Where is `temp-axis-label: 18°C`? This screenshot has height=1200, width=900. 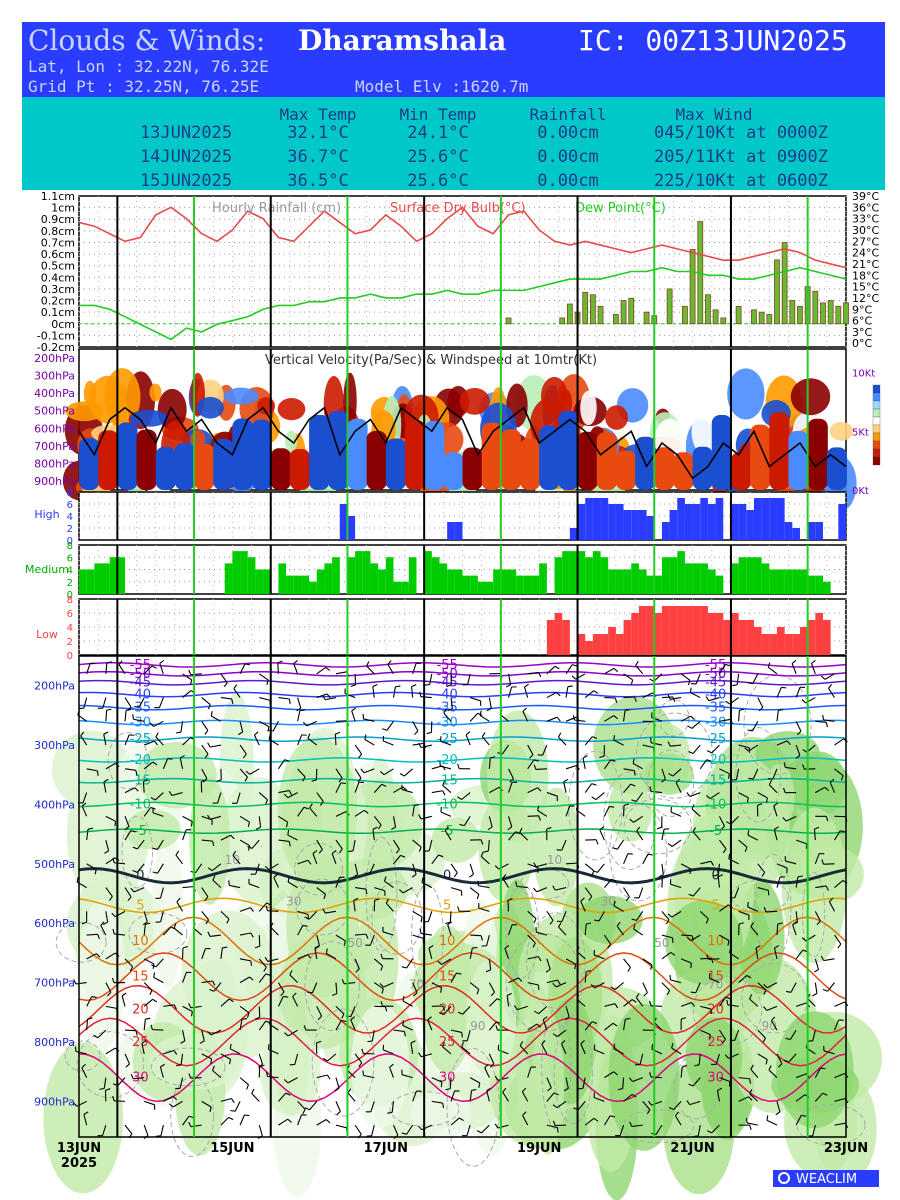 temp-axis-label: 18°C is located at coordinates (865, 275).